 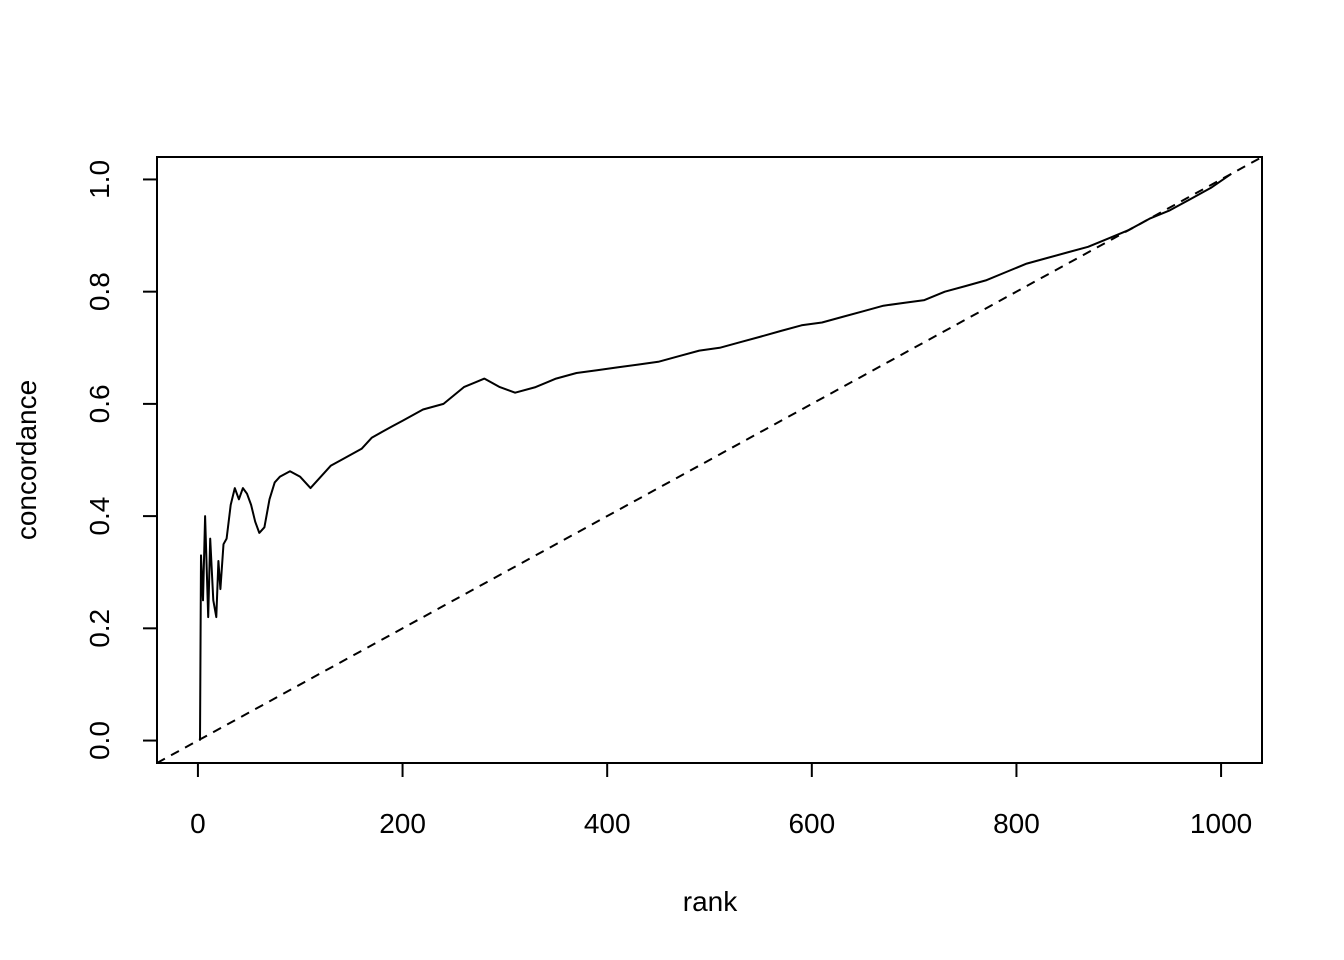 I want to click on y-tick-label: 0.8, so click(x=99, y=291).